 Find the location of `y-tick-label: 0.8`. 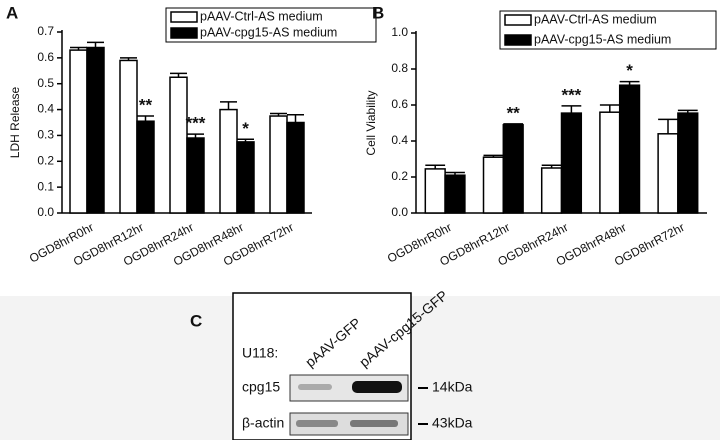

y-tick-label: 0.8 is located at coordinates (399, 68).